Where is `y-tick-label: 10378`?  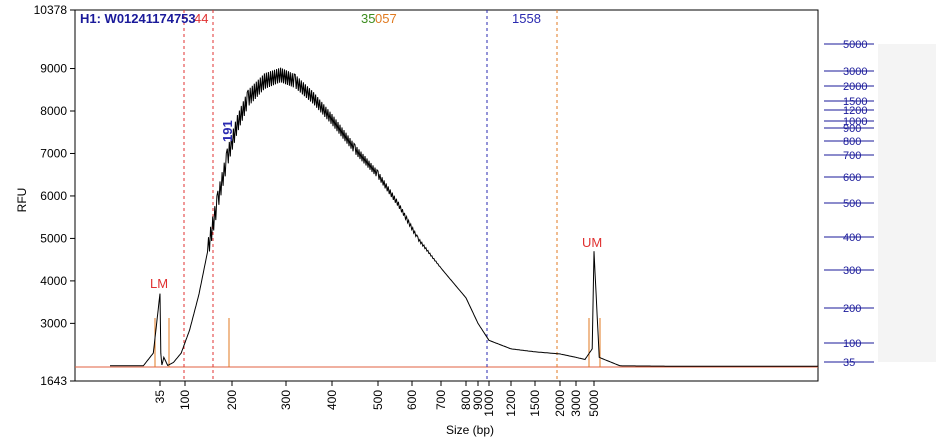
y-tick-label: 10378 is located at coordinates (51, 10).